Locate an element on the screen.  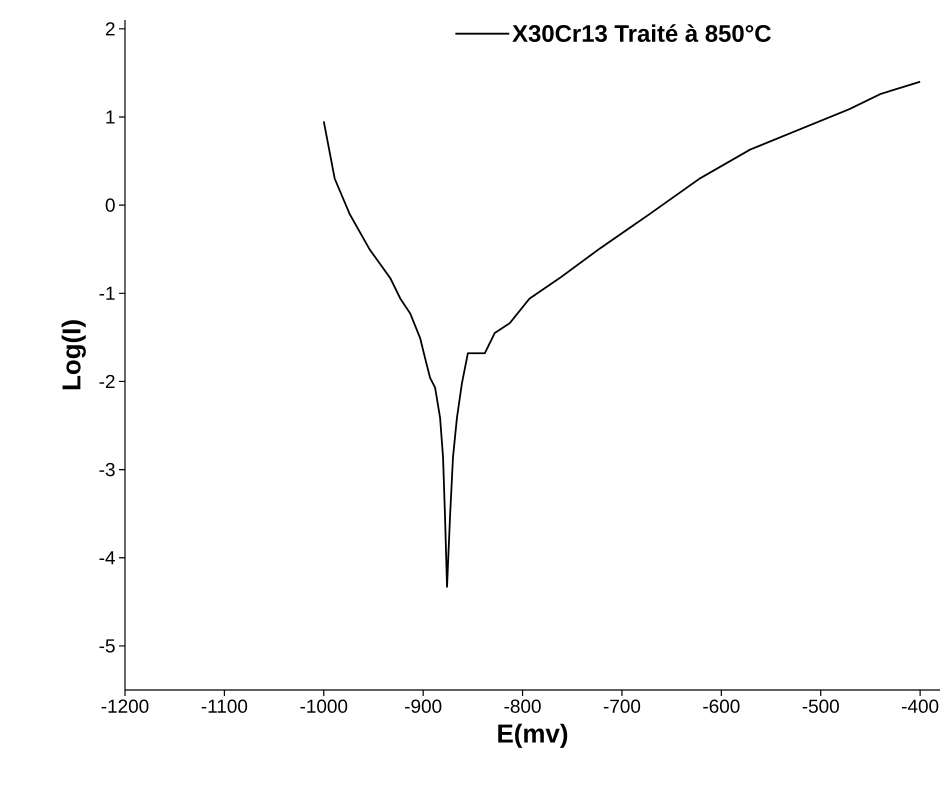
x-tick-label: -800 is located at coordinates (522, 706).